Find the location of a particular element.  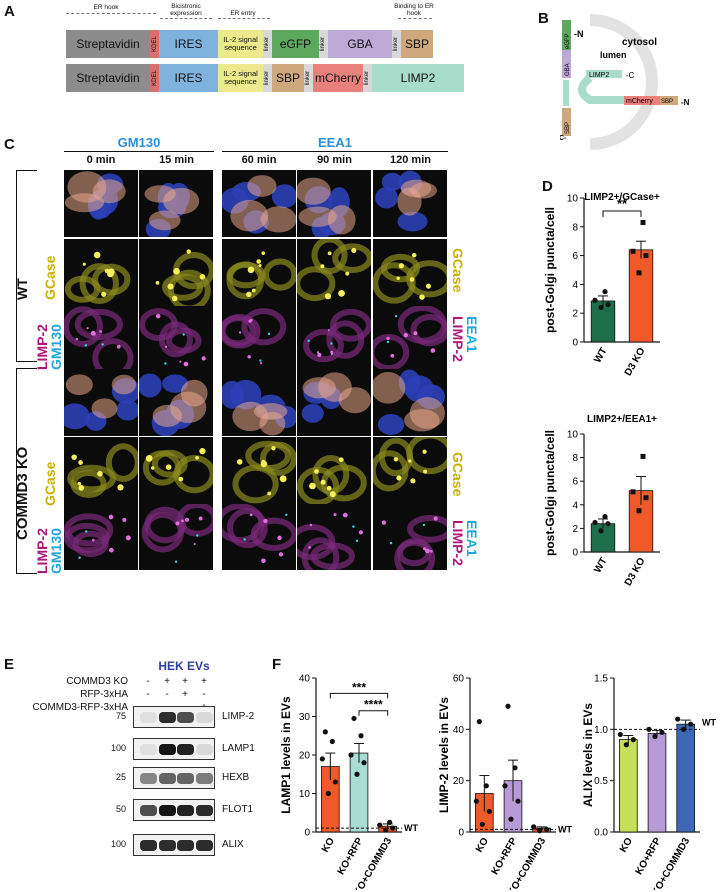

condition-label: COMMD3-RFP-3xHA is located at coordinates (80, 707).